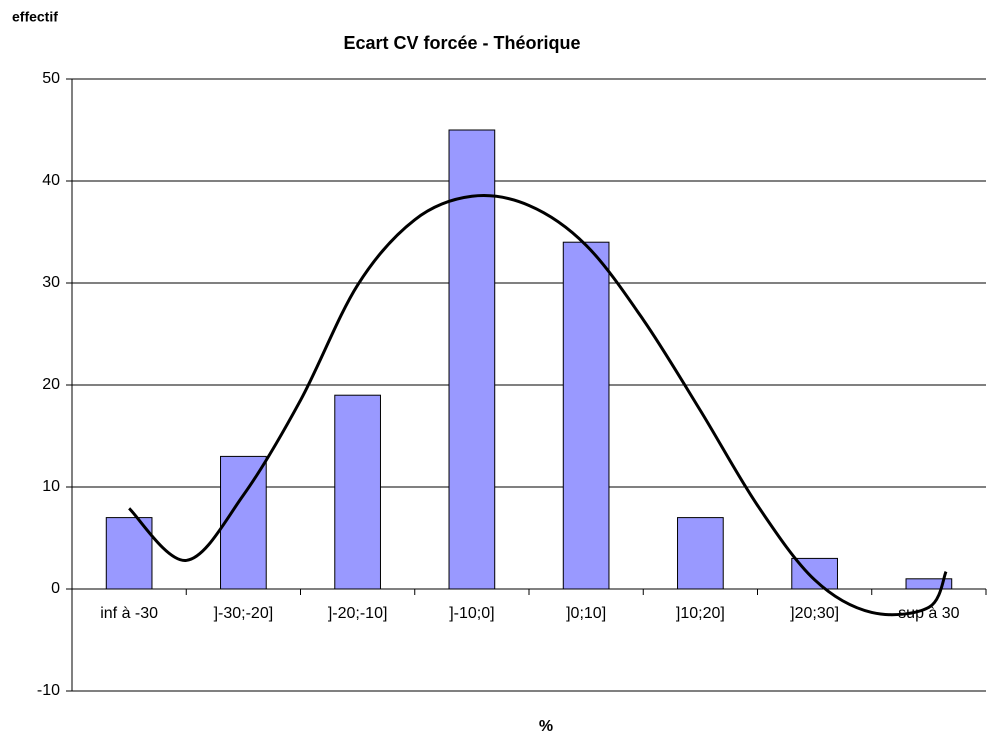  Describe the element at coordinates (244, 613) in the screenshot. I see `x-tick-label: ]-30;-20]` at that location.